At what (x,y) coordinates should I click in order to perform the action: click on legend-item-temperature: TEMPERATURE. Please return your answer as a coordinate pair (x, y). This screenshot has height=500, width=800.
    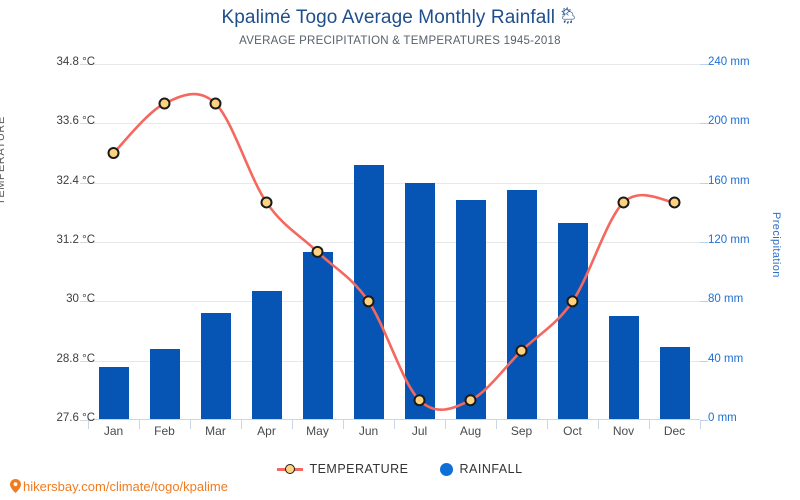
    Looking at the image, I should click on (342, 469).